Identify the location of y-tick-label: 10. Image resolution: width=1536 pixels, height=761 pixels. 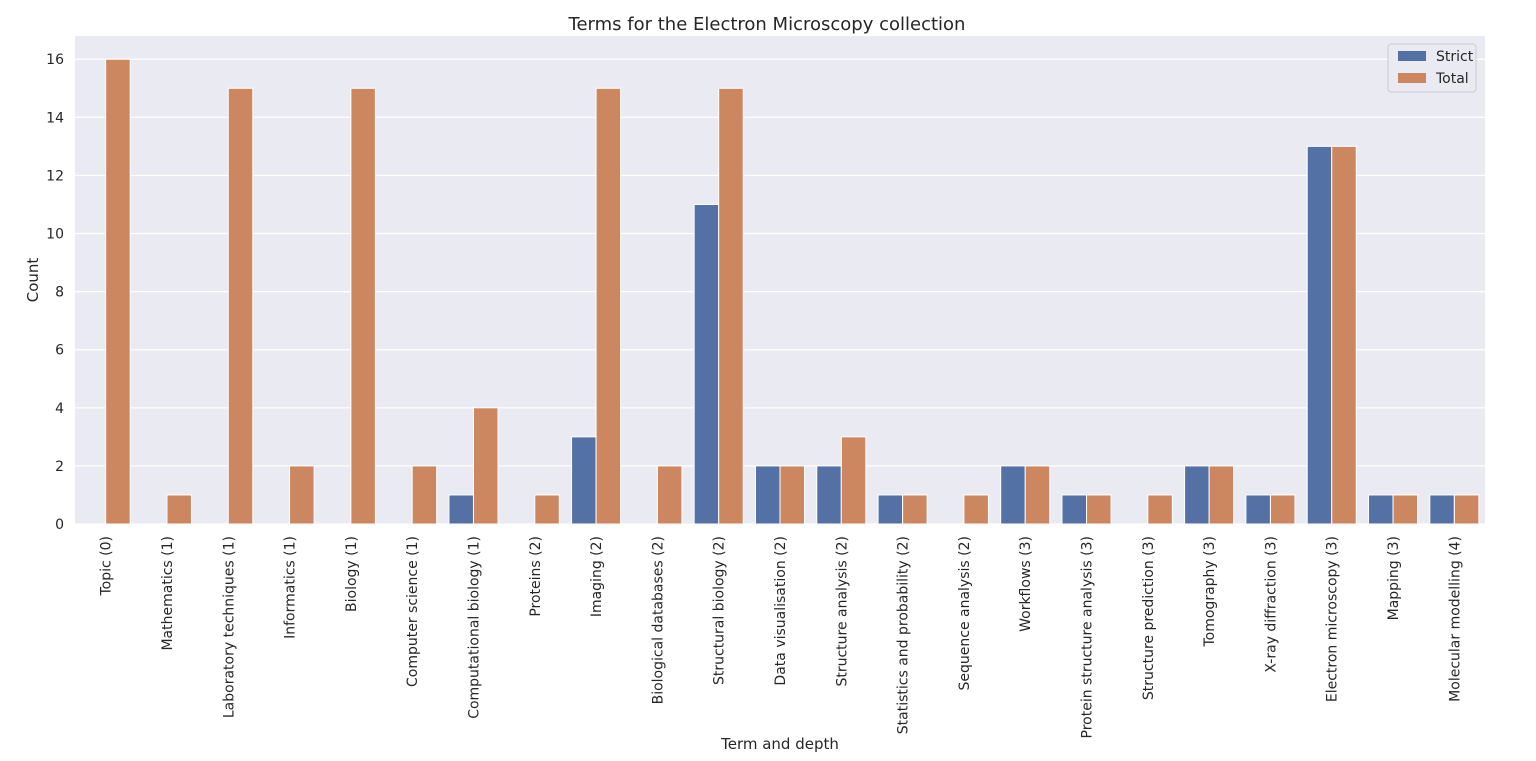
(55, 235).